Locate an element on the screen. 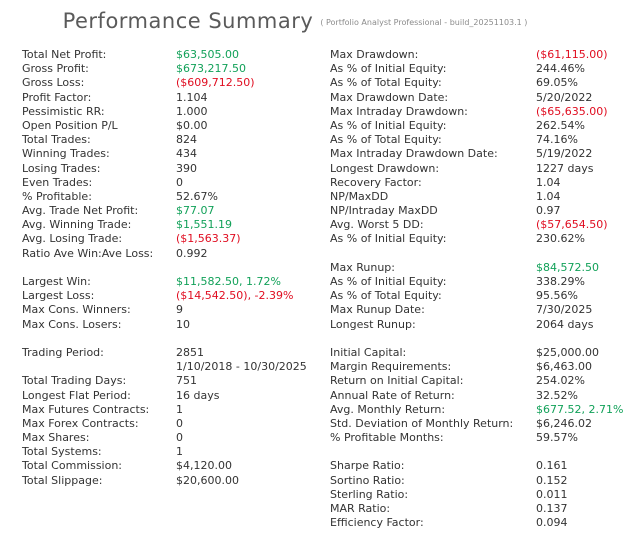 The height and width of the screenshot is (550, 634). metric-label: Losing Trades: is located at coordinates (61, 168).